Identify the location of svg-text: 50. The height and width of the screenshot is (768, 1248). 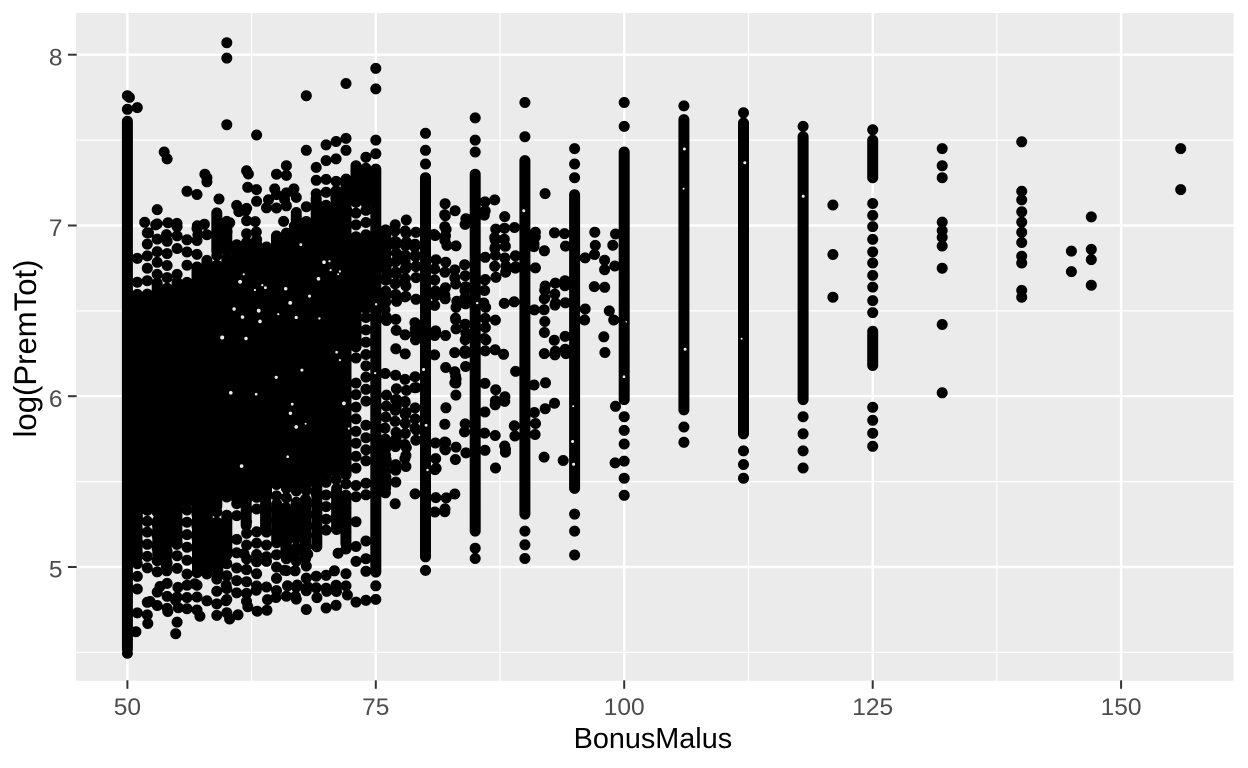
(127, 707).